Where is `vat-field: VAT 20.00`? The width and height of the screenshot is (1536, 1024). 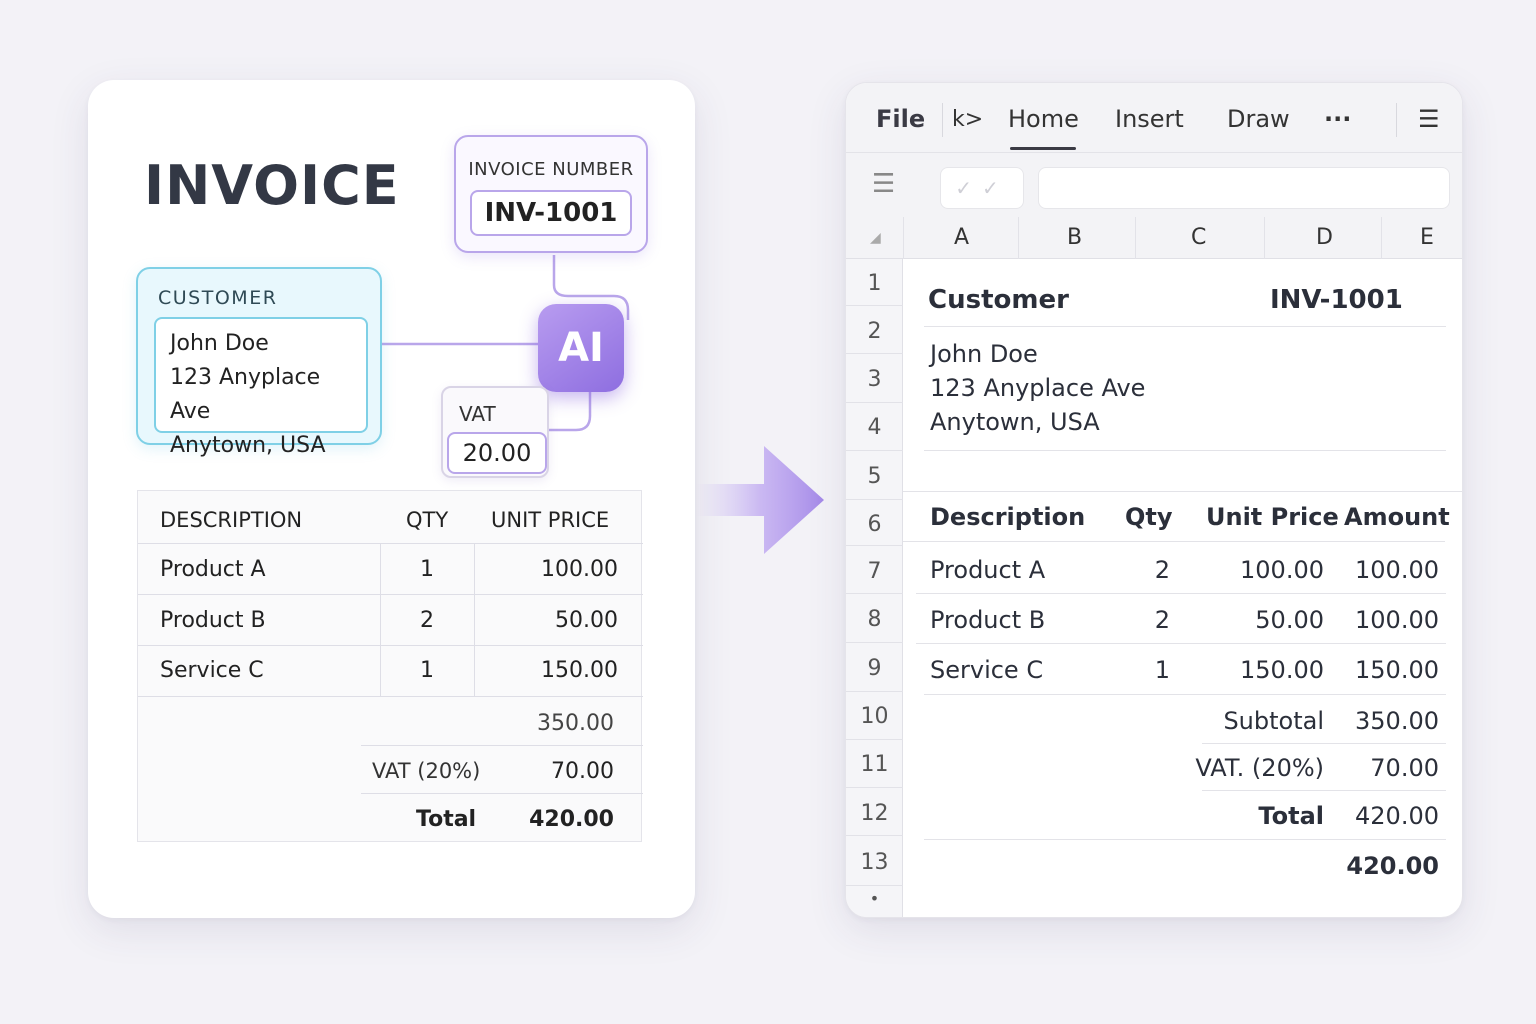 vat-field: VAT 20.00 is located at coordinates (495, 432).